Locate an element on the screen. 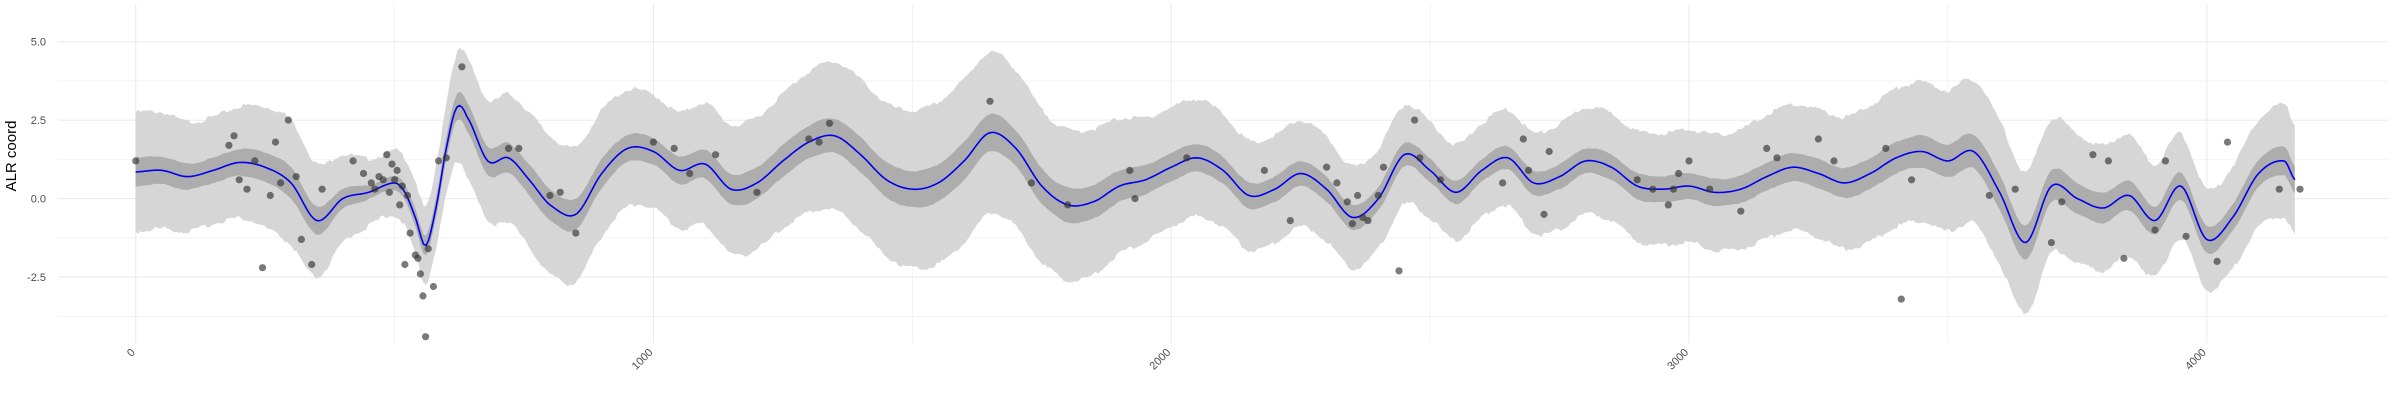 This screenshot has height=400, width=2400. y-tick-label: 2.5 is located at coordinates (38, 121).